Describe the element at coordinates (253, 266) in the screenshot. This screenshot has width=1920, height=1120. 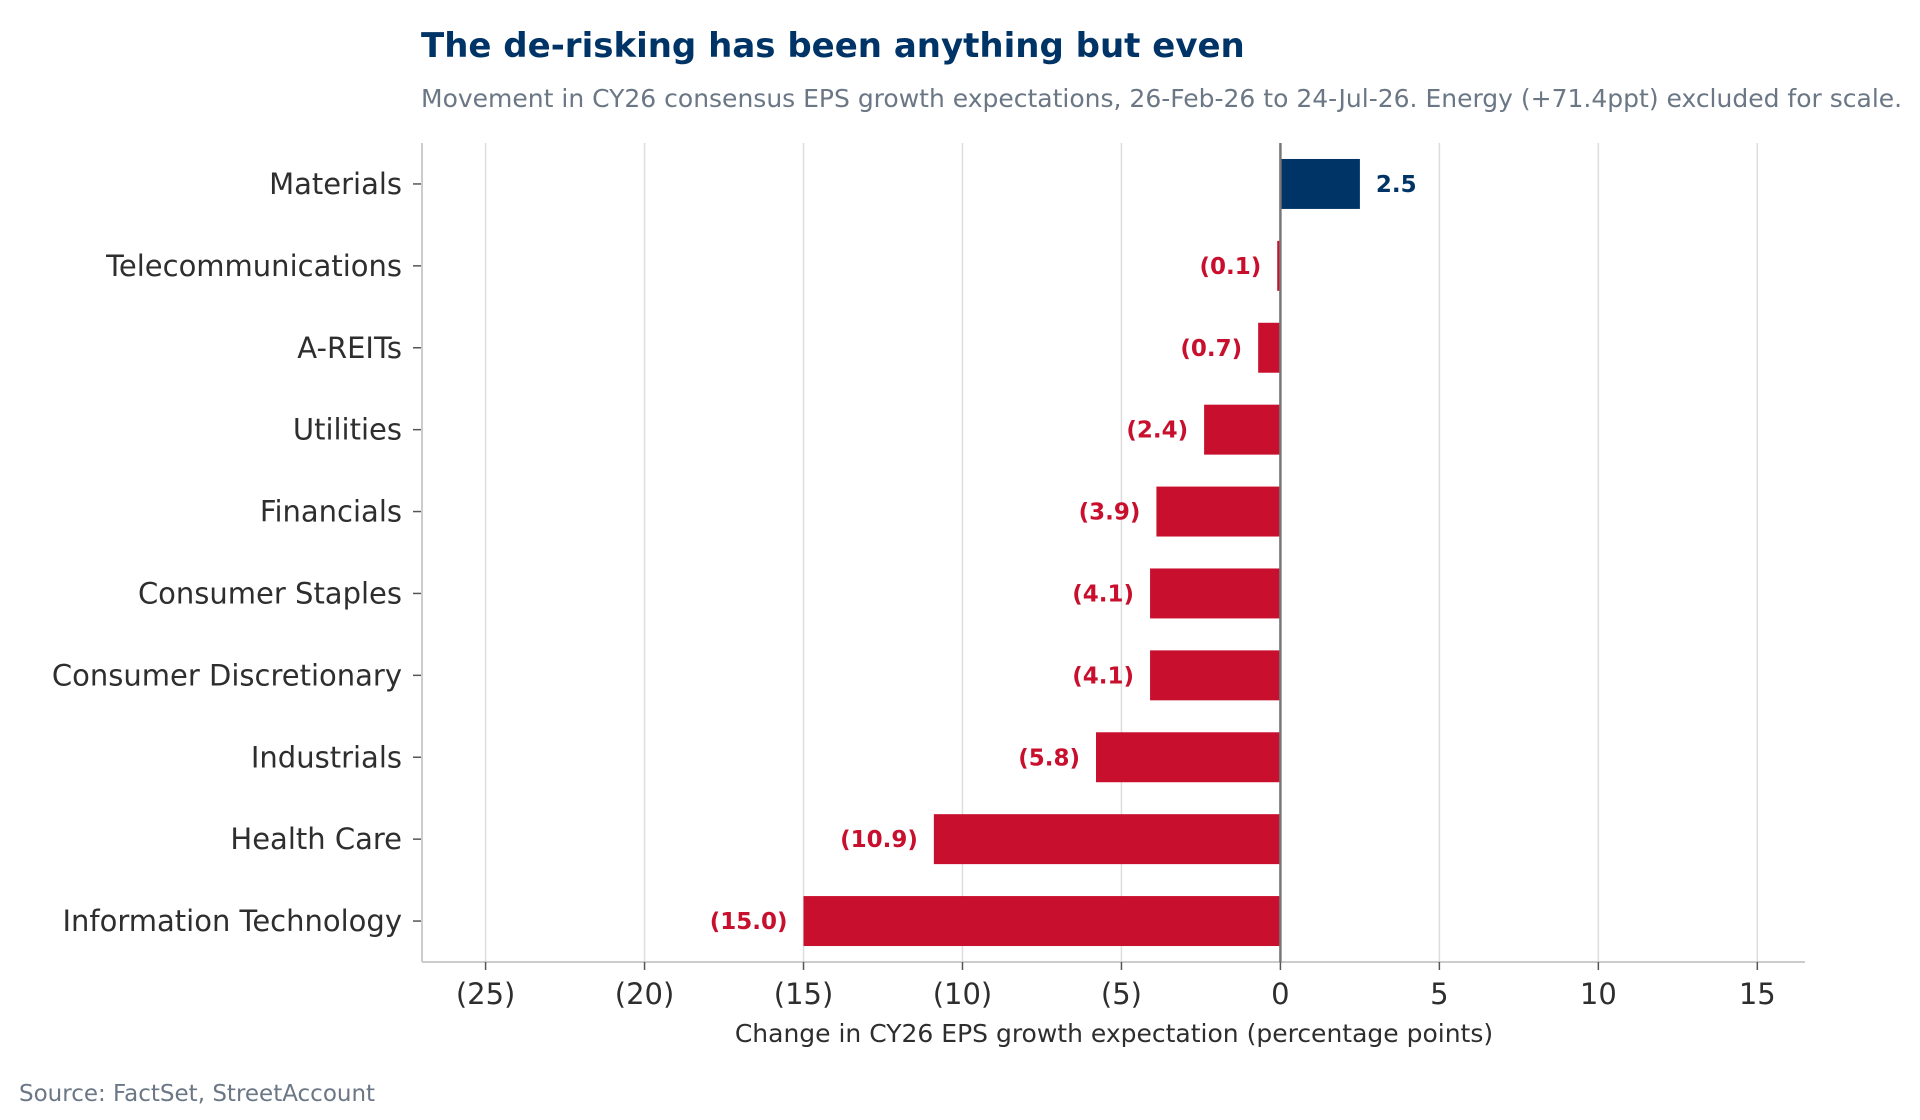
I see `category-label: Telecommunications` at that location.